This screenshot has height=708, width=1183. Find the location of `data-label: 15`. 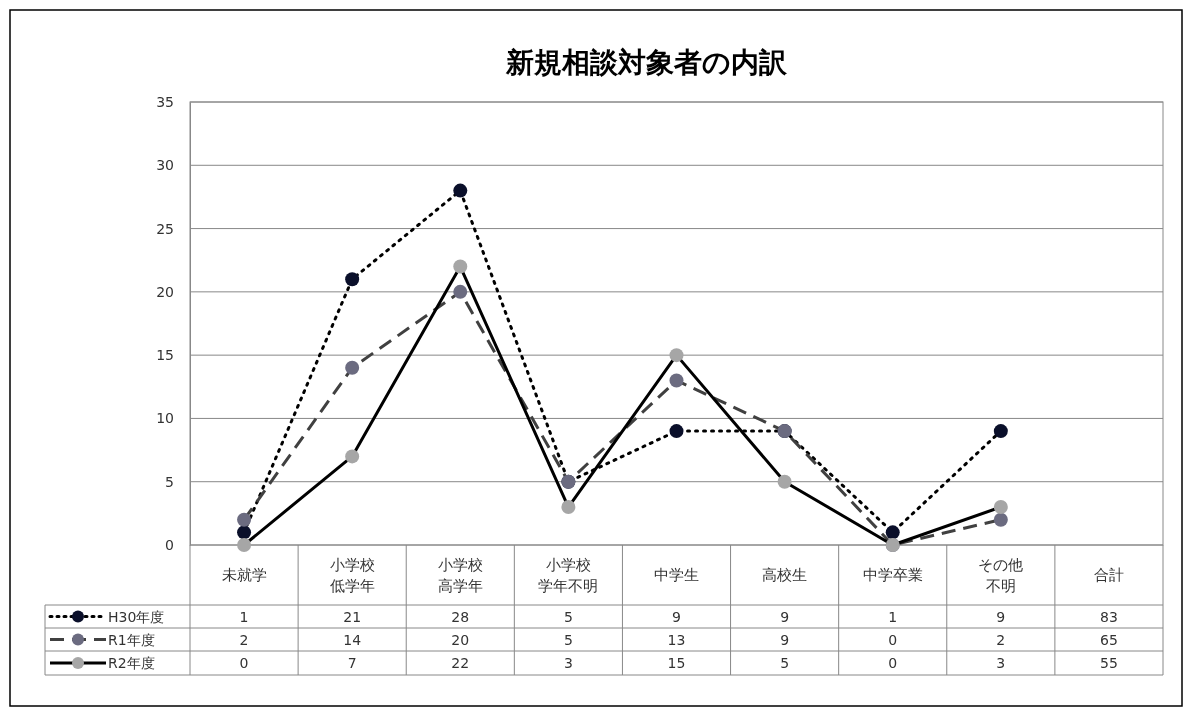

data-label: 15 is located at coordinates (676, 663).